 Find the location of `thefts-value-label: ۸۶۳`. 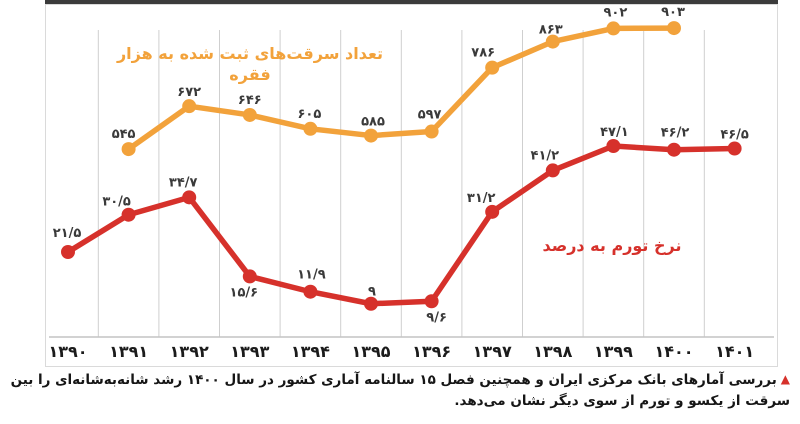

thefts-value-label: ۸۶۳ is located at coordinates (551, 30).